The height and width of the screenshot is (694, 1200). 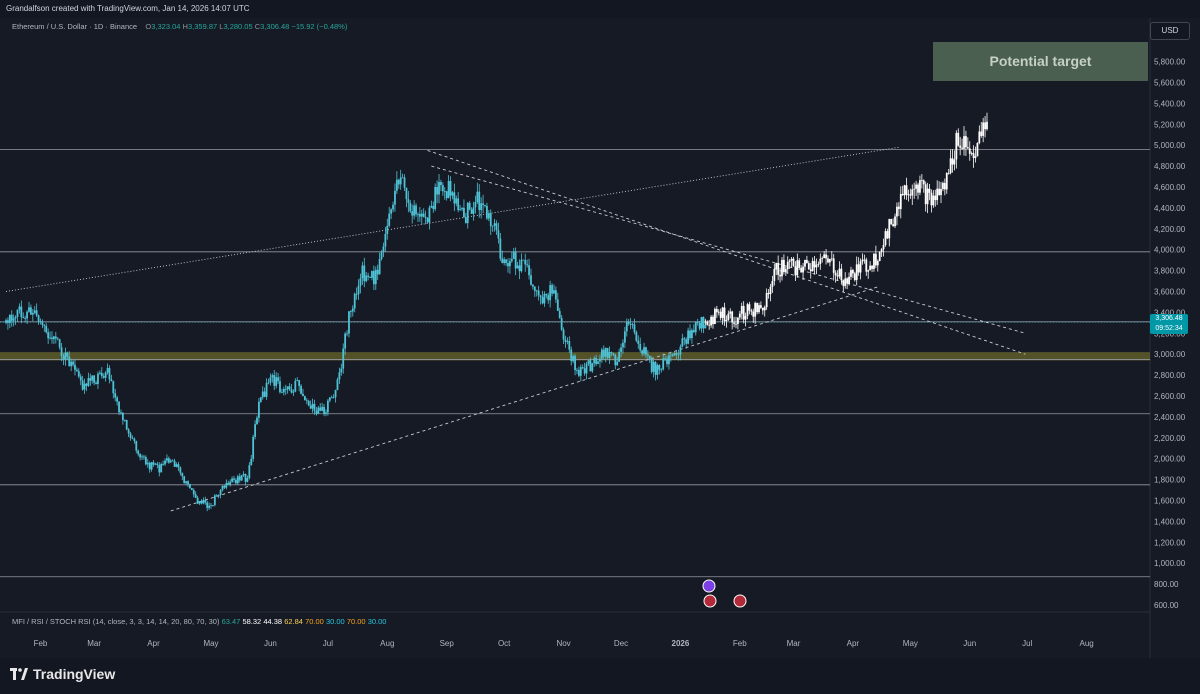 I want to click on price-tick-label: 5,400.00, so click(x=1170, y=103).